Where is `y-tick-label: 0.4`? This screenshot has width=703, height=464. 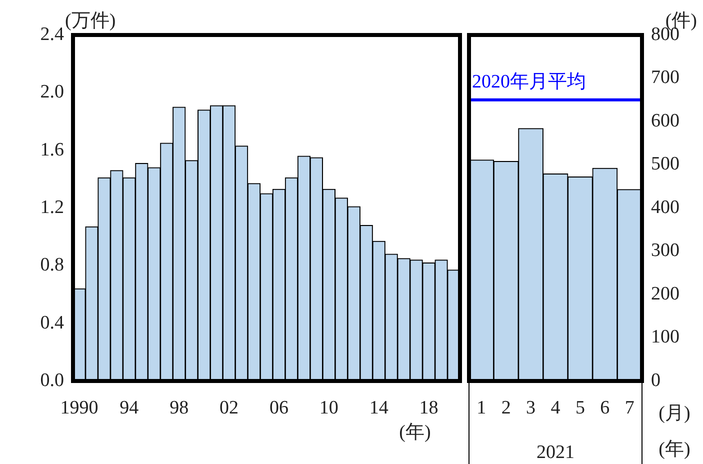 y-tick-label: 0.4 is located at coordinates (52, 323).